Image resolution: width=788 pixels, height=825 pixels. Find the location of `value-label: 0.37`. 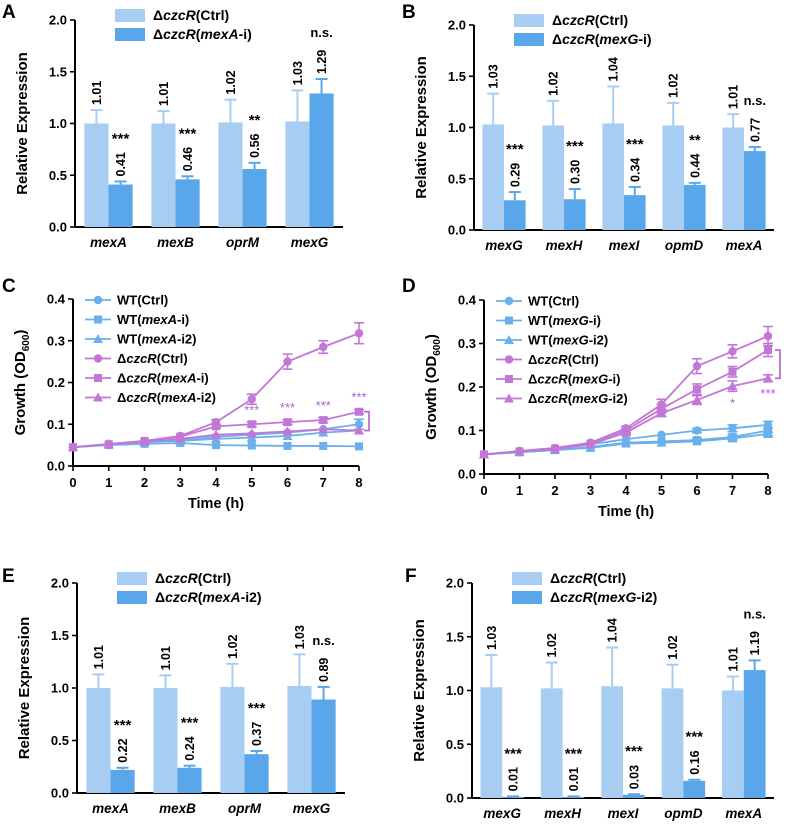

value-label: 0.37 is located at coordinates (257, 734).